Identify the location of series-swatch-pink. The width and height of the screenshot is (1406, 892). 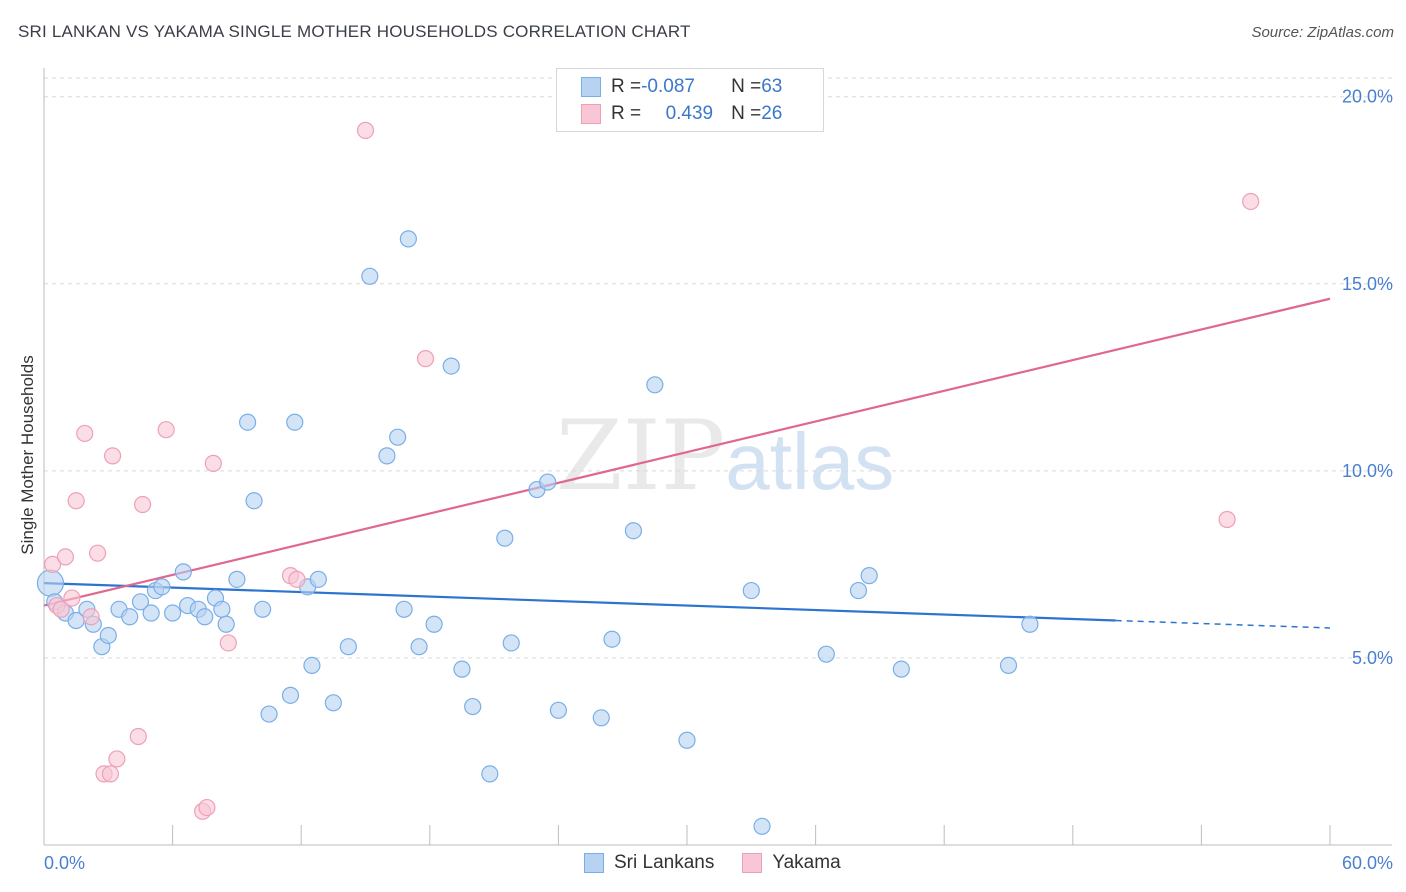
(752, 863).